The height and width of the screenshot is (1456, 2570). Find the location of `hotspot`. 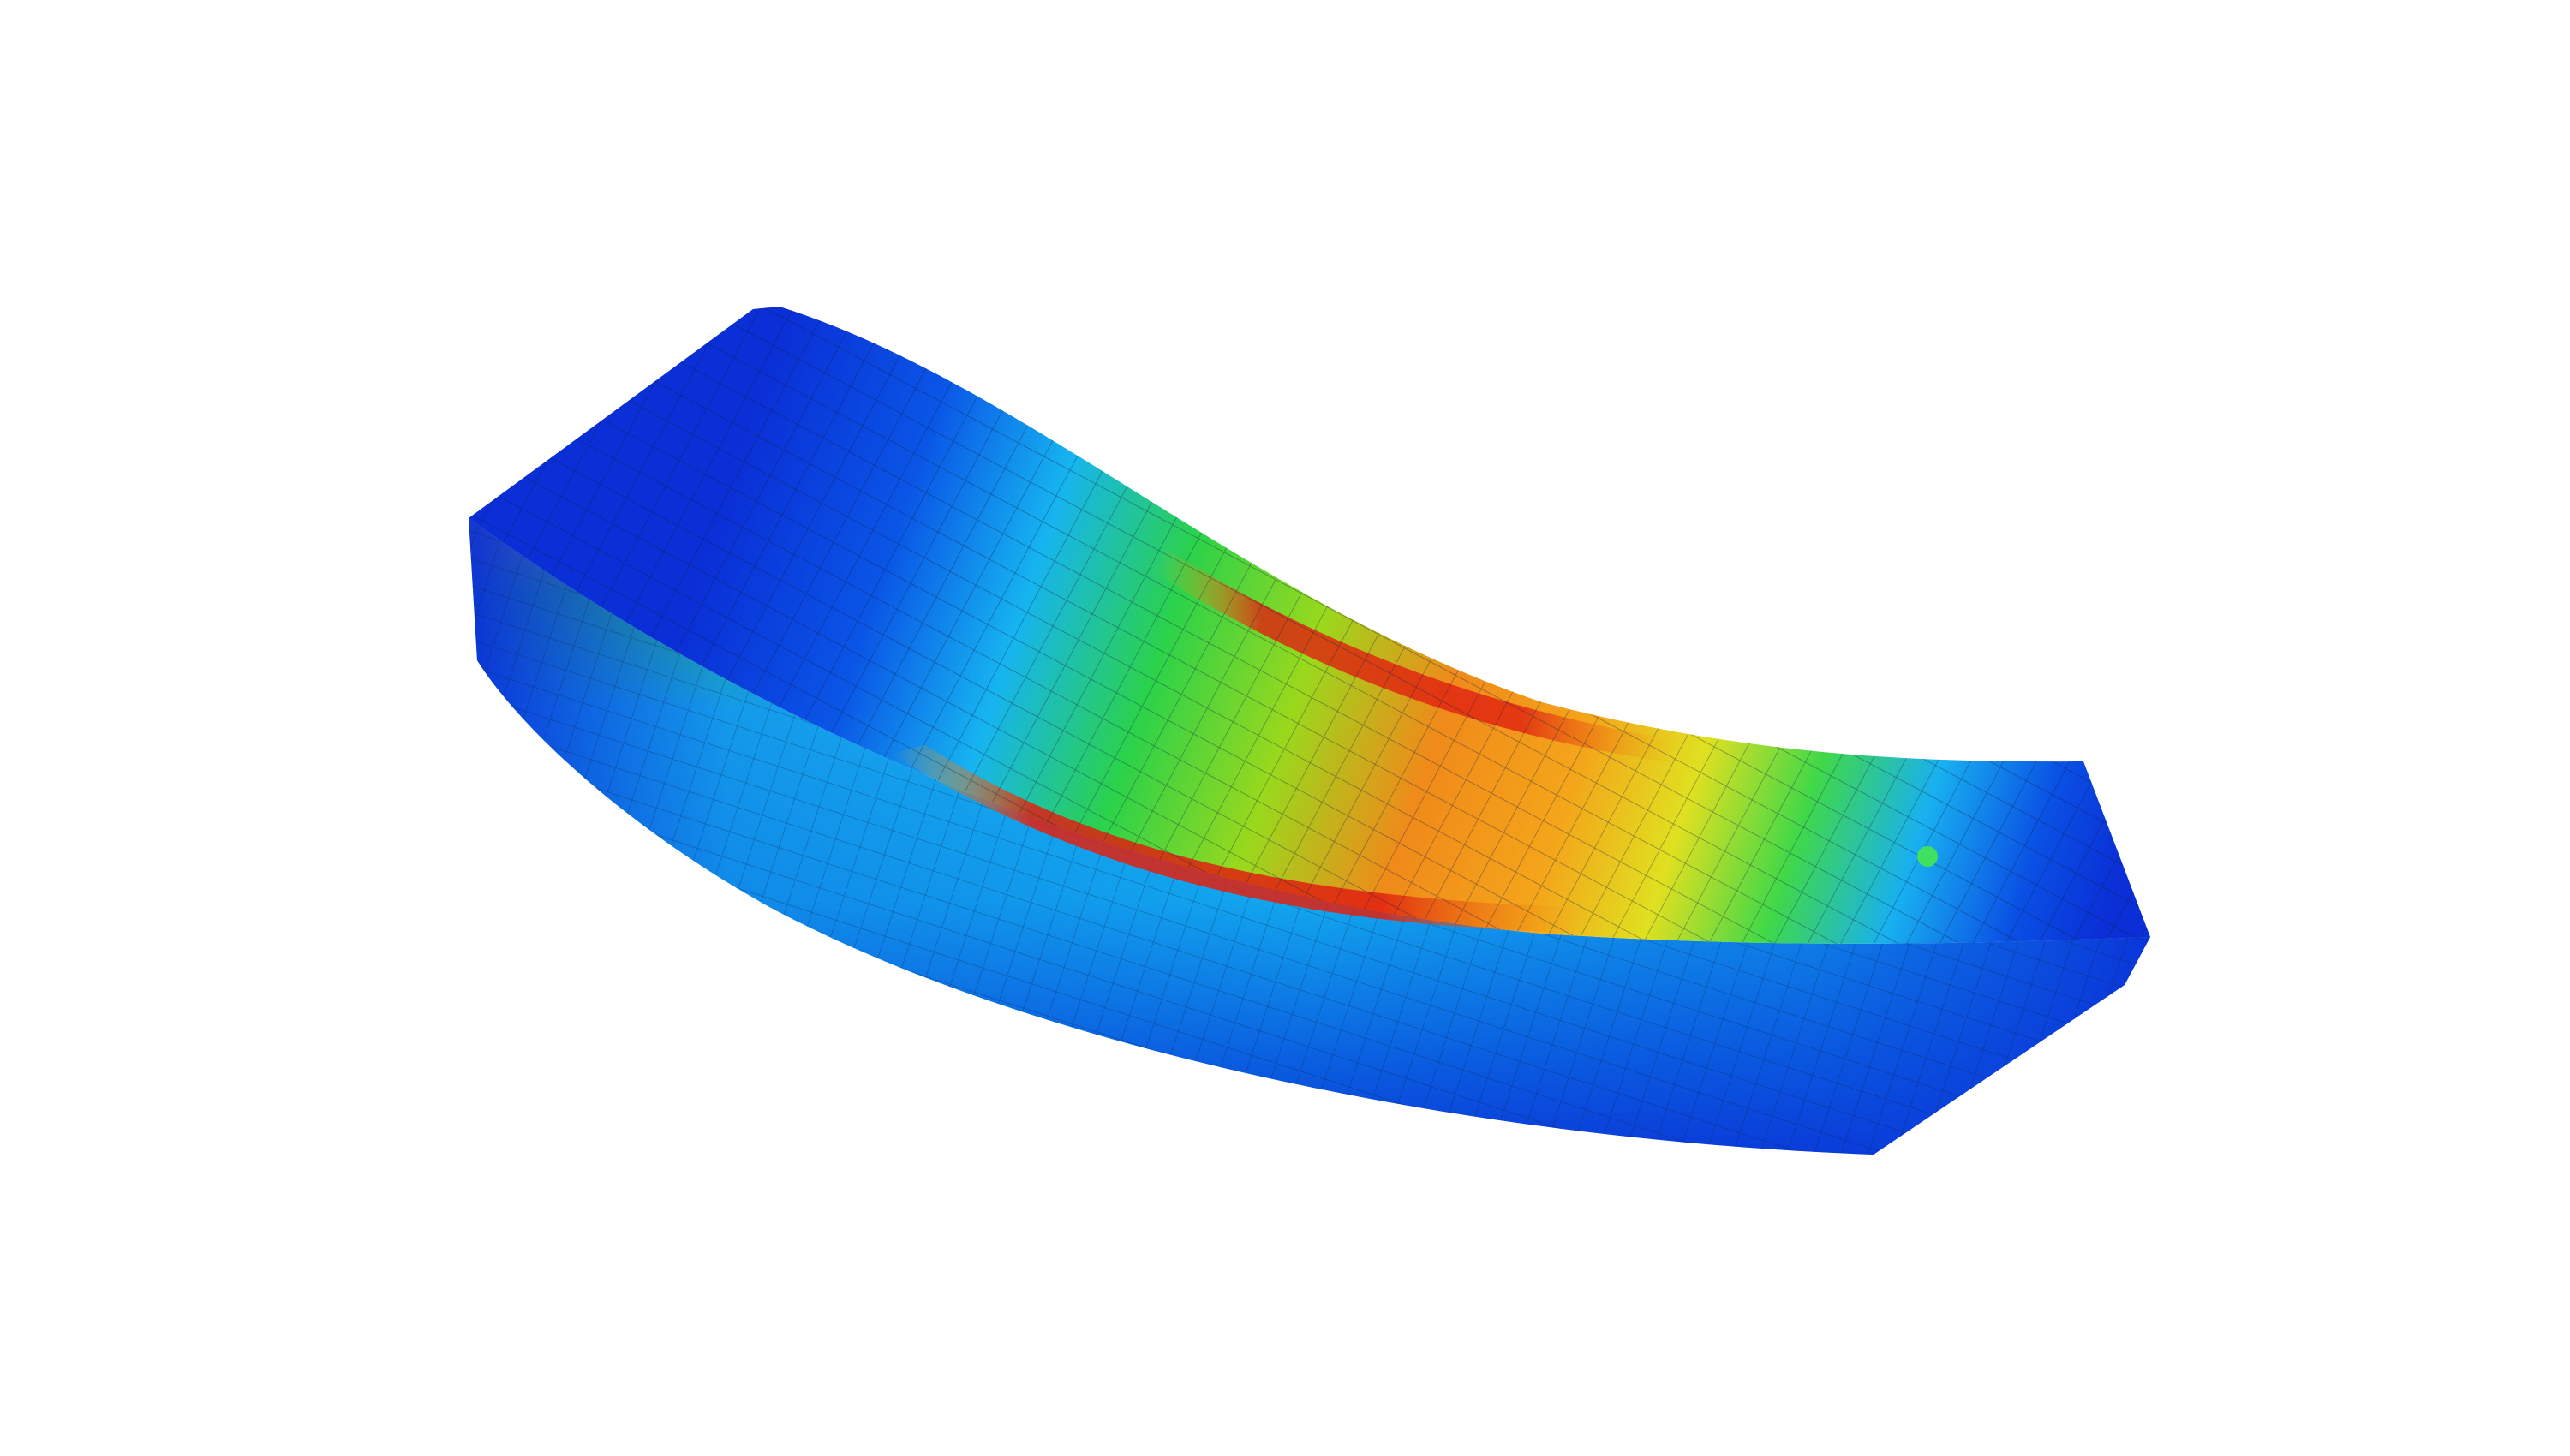

hotspot is located at coordinates (1927, 856).